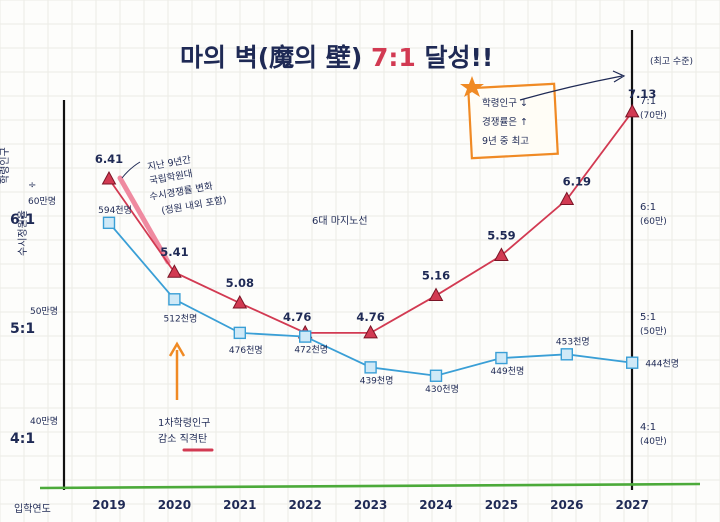  Describe the element at coordinates (361, 57) in the screenshot. I see `title-part-e: )` at that location.